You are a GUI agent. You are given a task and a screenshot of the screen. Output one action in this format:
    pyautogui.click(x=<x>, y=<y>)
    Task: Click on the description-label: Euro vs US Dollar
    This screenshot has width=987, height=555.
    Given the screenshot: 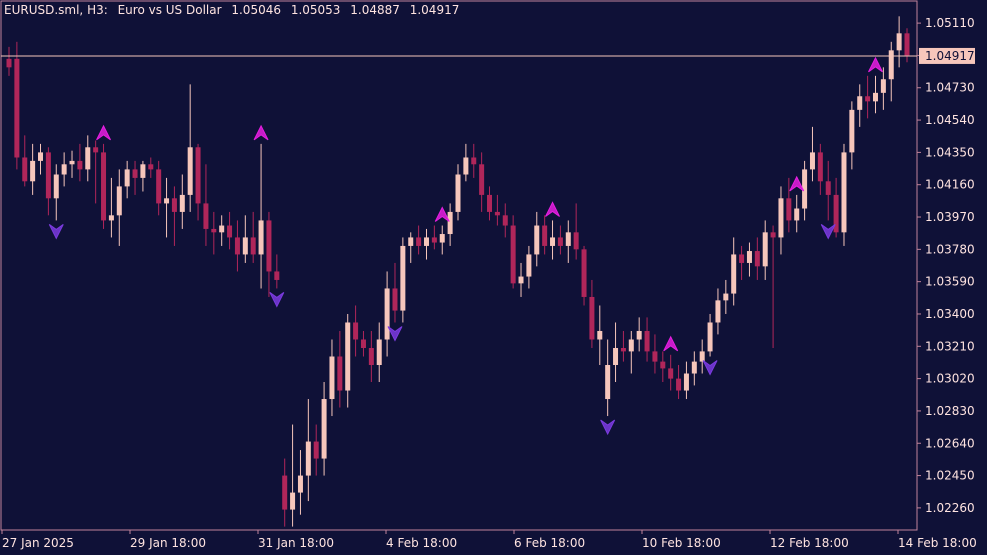 What is the action you would take?
    pyautogui.click(x=169, y=10)
    